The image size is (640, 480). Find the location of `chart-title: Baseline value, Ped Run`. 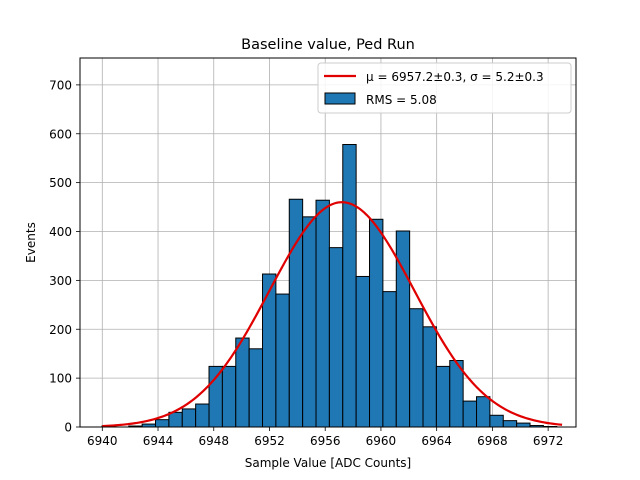

chart-title: Baseline value, Ped Run is located at coordinates (328, 45).